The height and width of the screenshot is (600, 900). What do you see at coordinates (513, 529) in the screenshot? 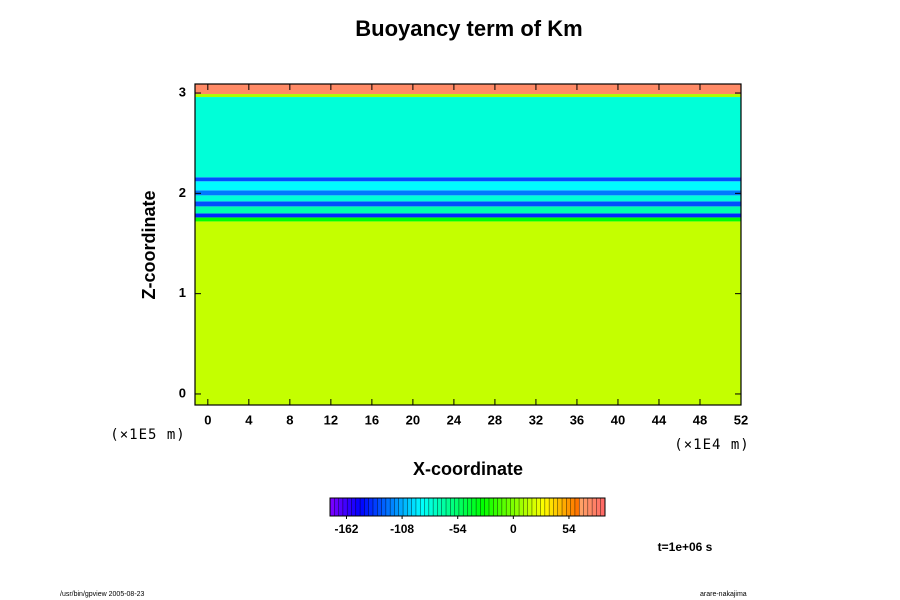
I see `colorbar-label: 0` at bounding box center [513, 529].